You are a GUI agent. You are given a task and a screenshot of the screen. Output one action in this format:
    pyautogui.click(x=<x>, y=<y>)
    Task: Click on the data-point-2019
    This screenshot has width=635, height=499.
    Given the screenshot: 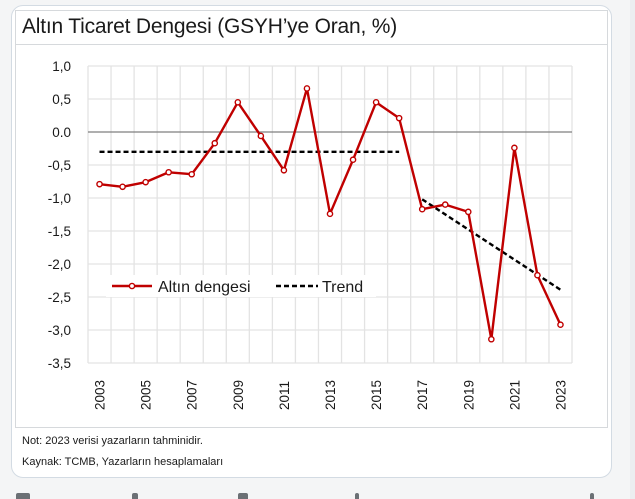 What is the action you would take?
    pyautogui.click(x=468, y=212)
    